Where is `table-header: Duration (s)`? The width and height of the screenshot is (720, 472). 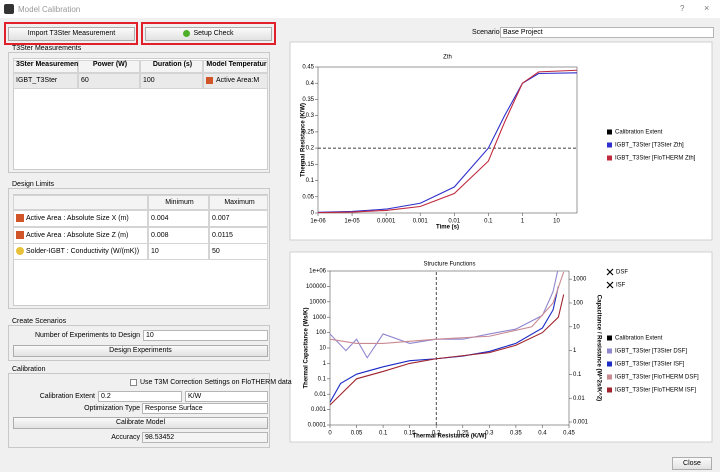 table-header: Duration (s) is located at coordinates (171, 66).